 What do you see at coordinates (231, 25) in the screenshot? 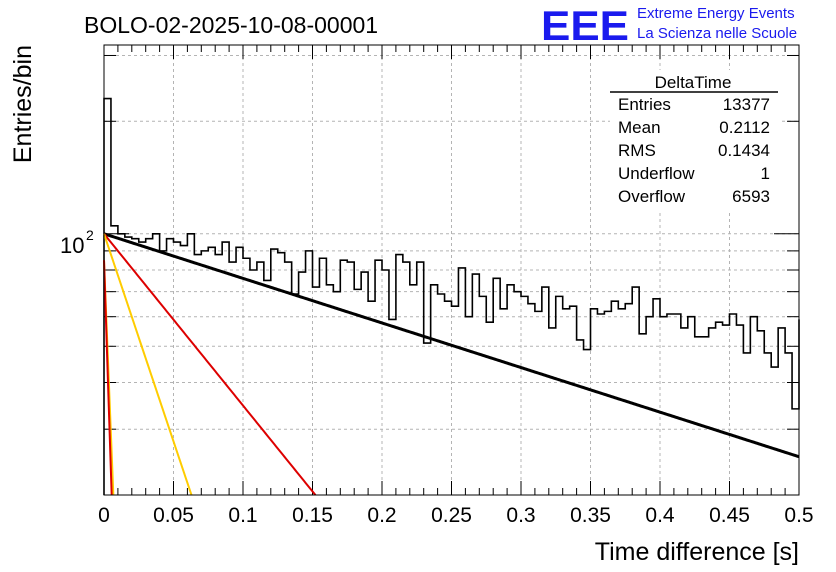
I see `run-title: BOLO-02-2025-10-08-00001` at bounding box center [231, 25].